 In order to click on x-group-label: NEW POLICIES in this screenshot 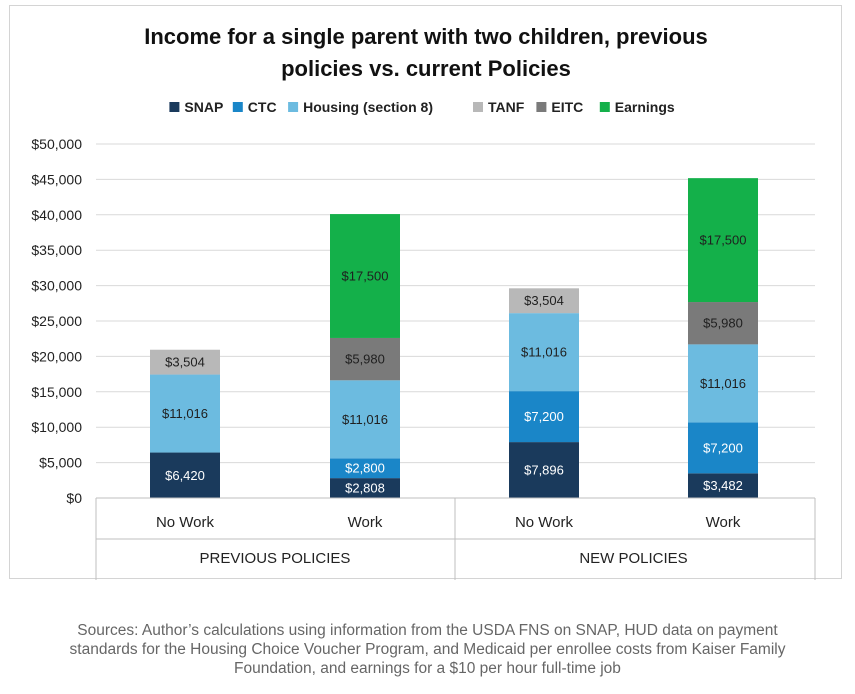, I will do `click(633, 558)`.